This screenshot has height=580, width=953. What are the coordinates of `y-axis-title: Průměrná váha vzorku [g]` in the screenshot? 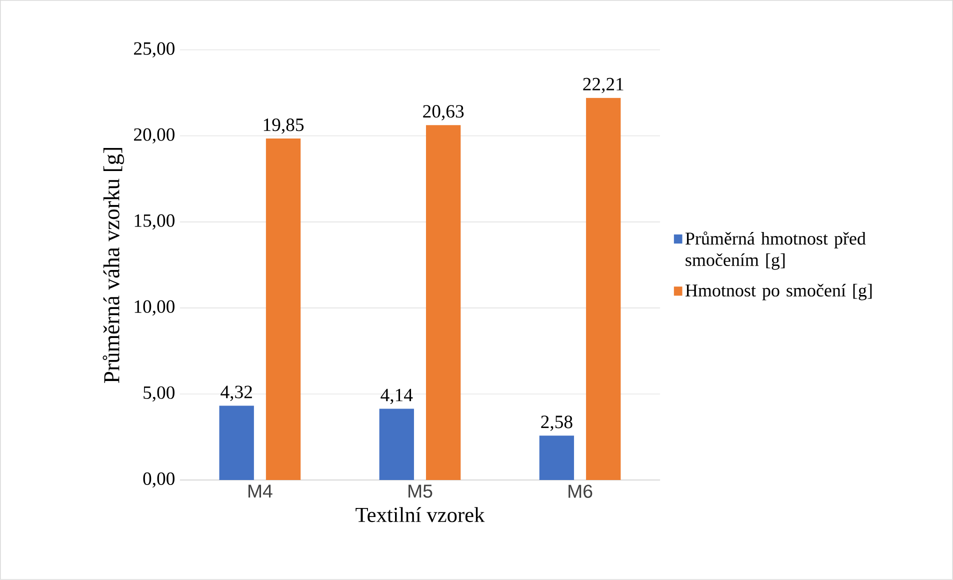 It's located at (113, 266).